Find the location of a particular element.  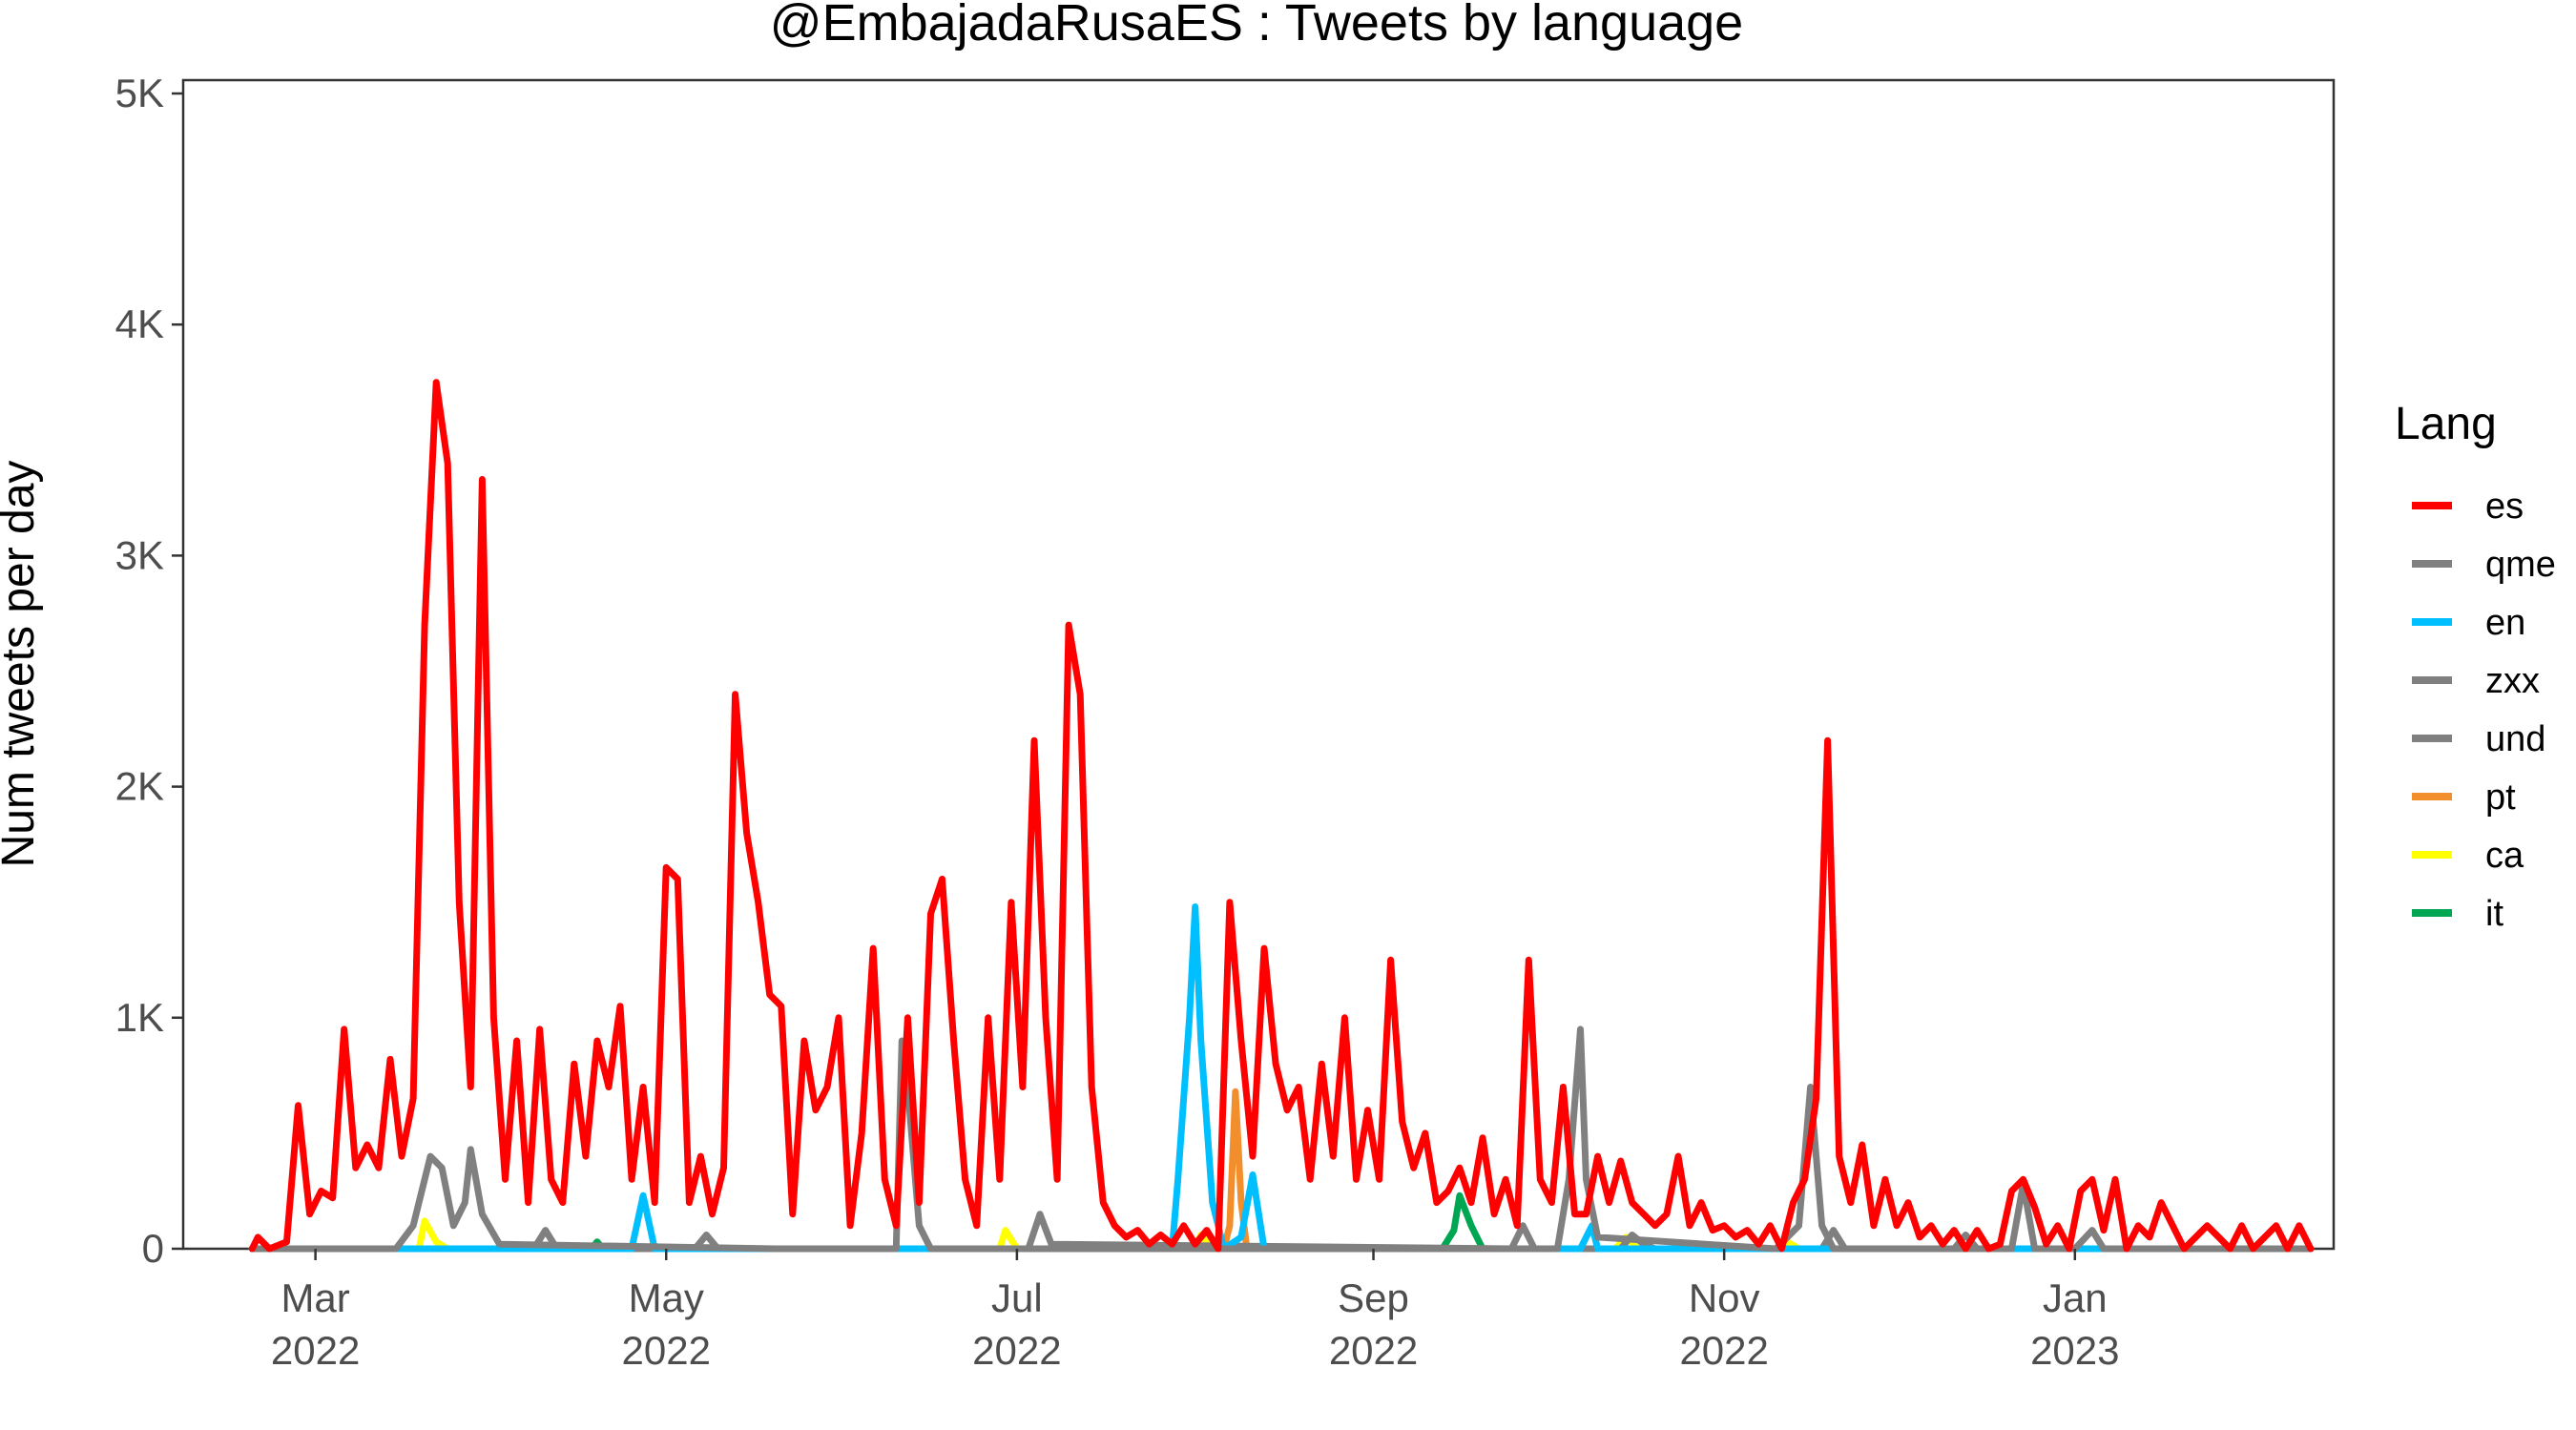

x-tick-label-month: Jul is located at coordinates (1017, 1297).